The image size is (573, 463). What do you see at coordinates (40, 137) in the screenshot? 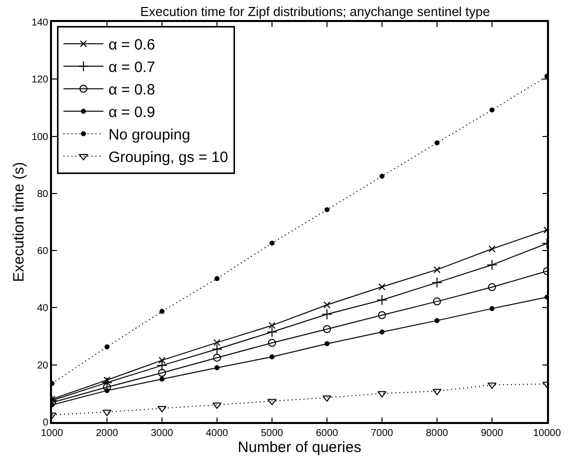
I see `y-tick-label: 100` at bounding box center [40, 137].